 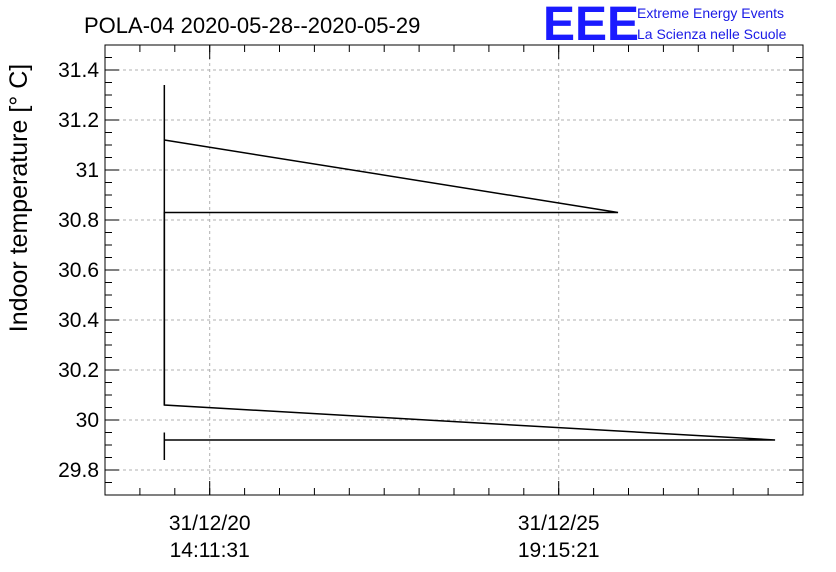 What do you see at coordinates (78, 320) in the screenshot?
I see `y-tick-label: 30.4` at bounding box center [78, 320].